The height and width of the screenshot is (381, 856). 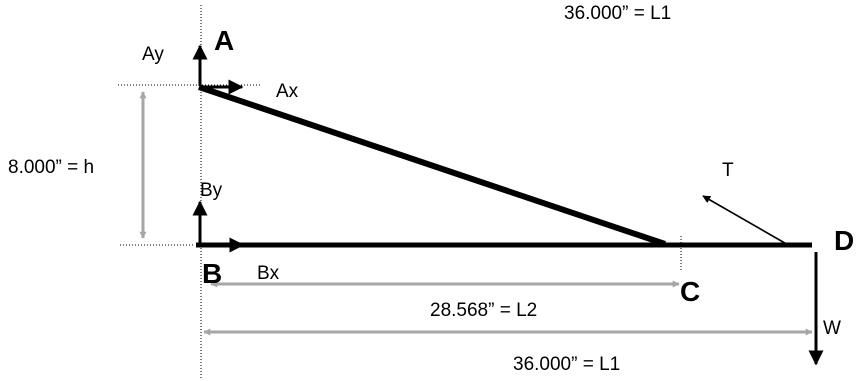 I want to click on point-d-label: D, so click(x=844, y=240).